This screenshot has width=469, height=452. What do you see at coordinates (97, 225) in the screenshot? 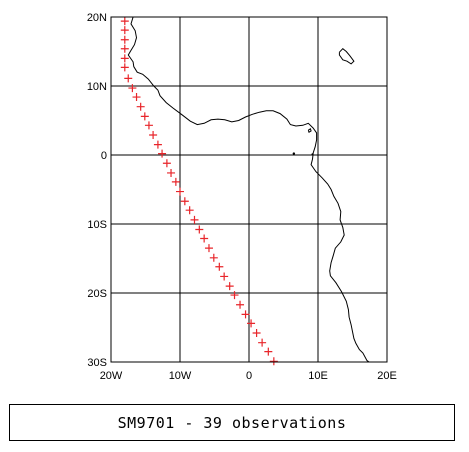
I see `lat-tick-label: 10S` at bounding box center [97, 225].